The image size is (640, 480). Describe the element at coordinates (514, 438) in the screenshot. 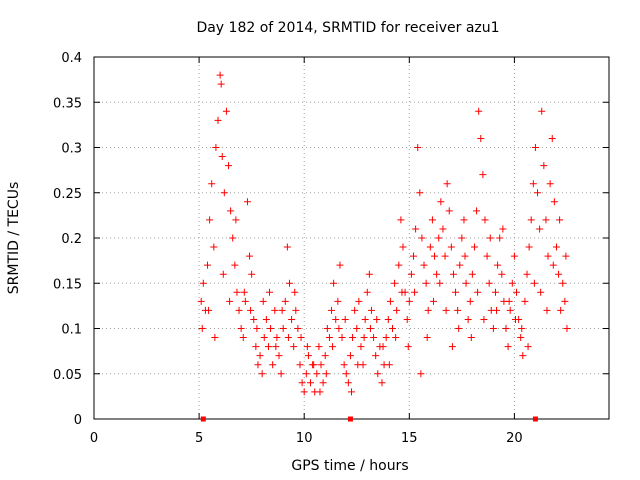

I see `x-tick-label: 20` at that location.